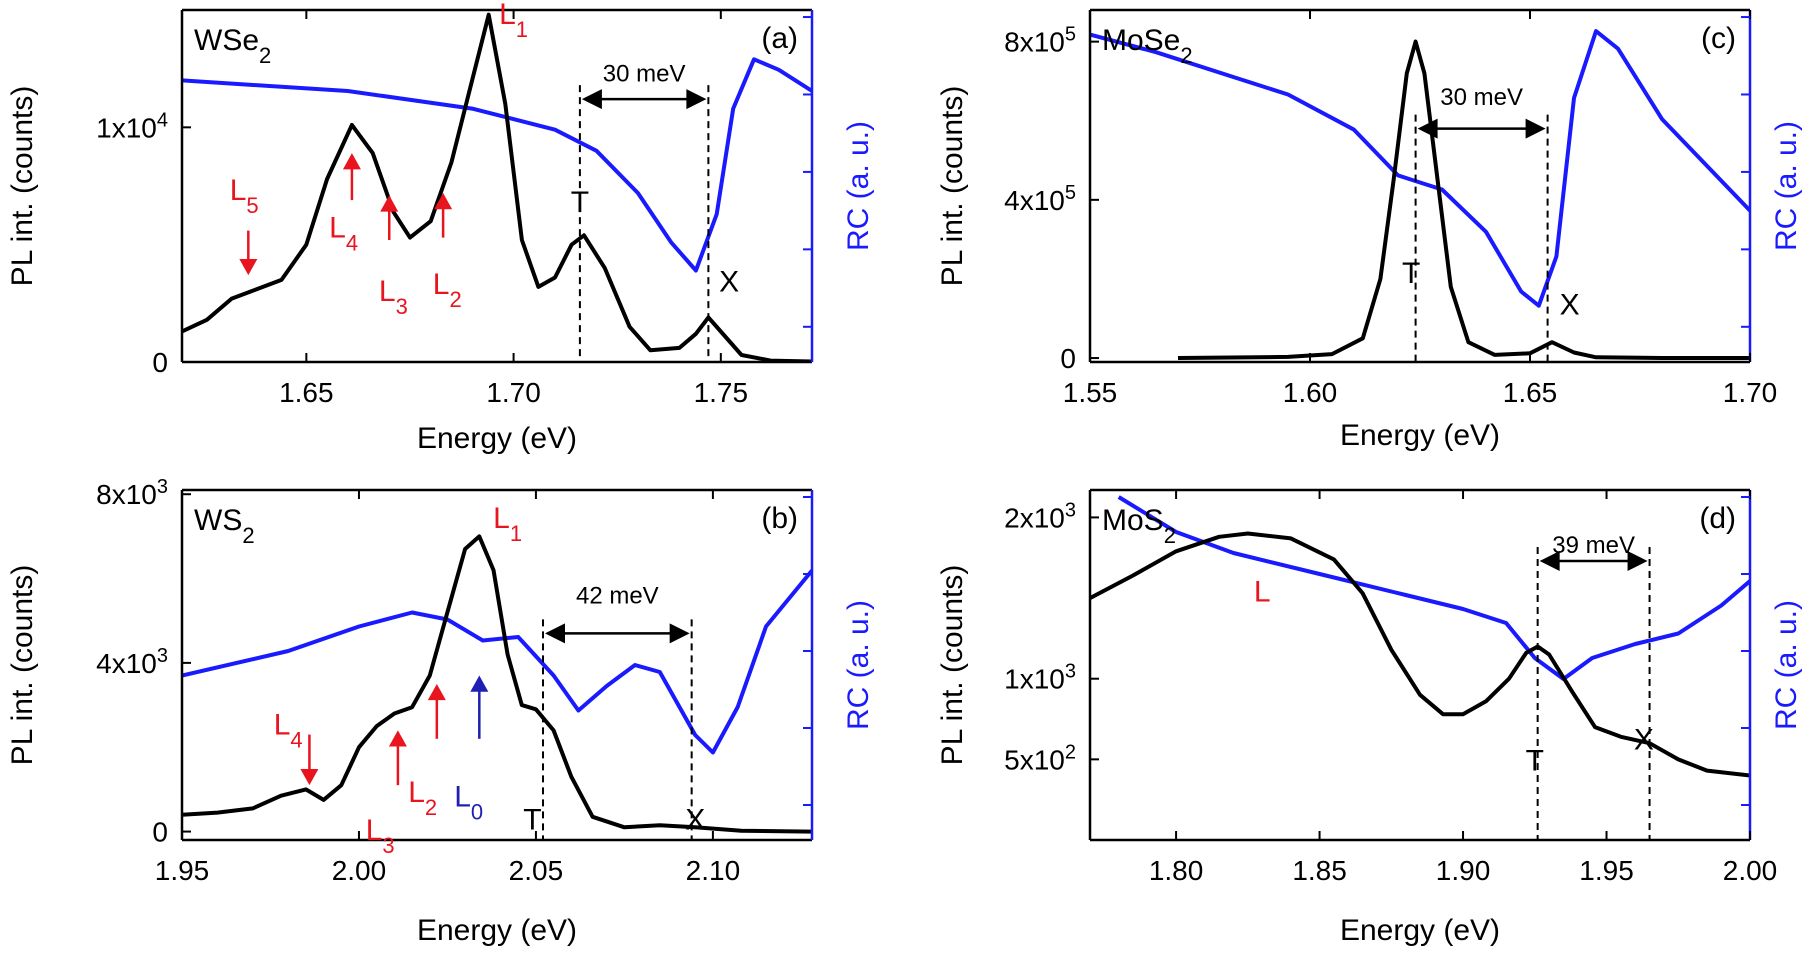 The width and height of the screenshot is (1820, 960). What do you see at coordinates (1090, 392) in the screenshot?
I see `x-tick-label: 1.55` at bounding box center [1090, 392].